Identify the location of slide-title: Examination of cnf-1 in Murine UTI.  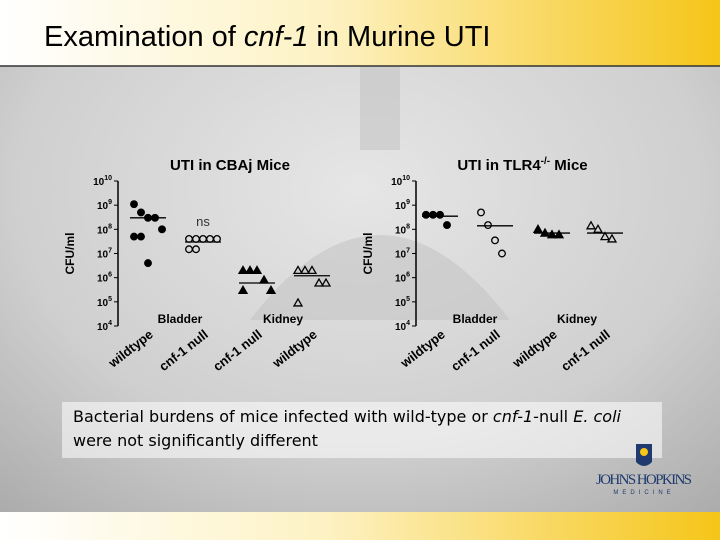
(267, 37).